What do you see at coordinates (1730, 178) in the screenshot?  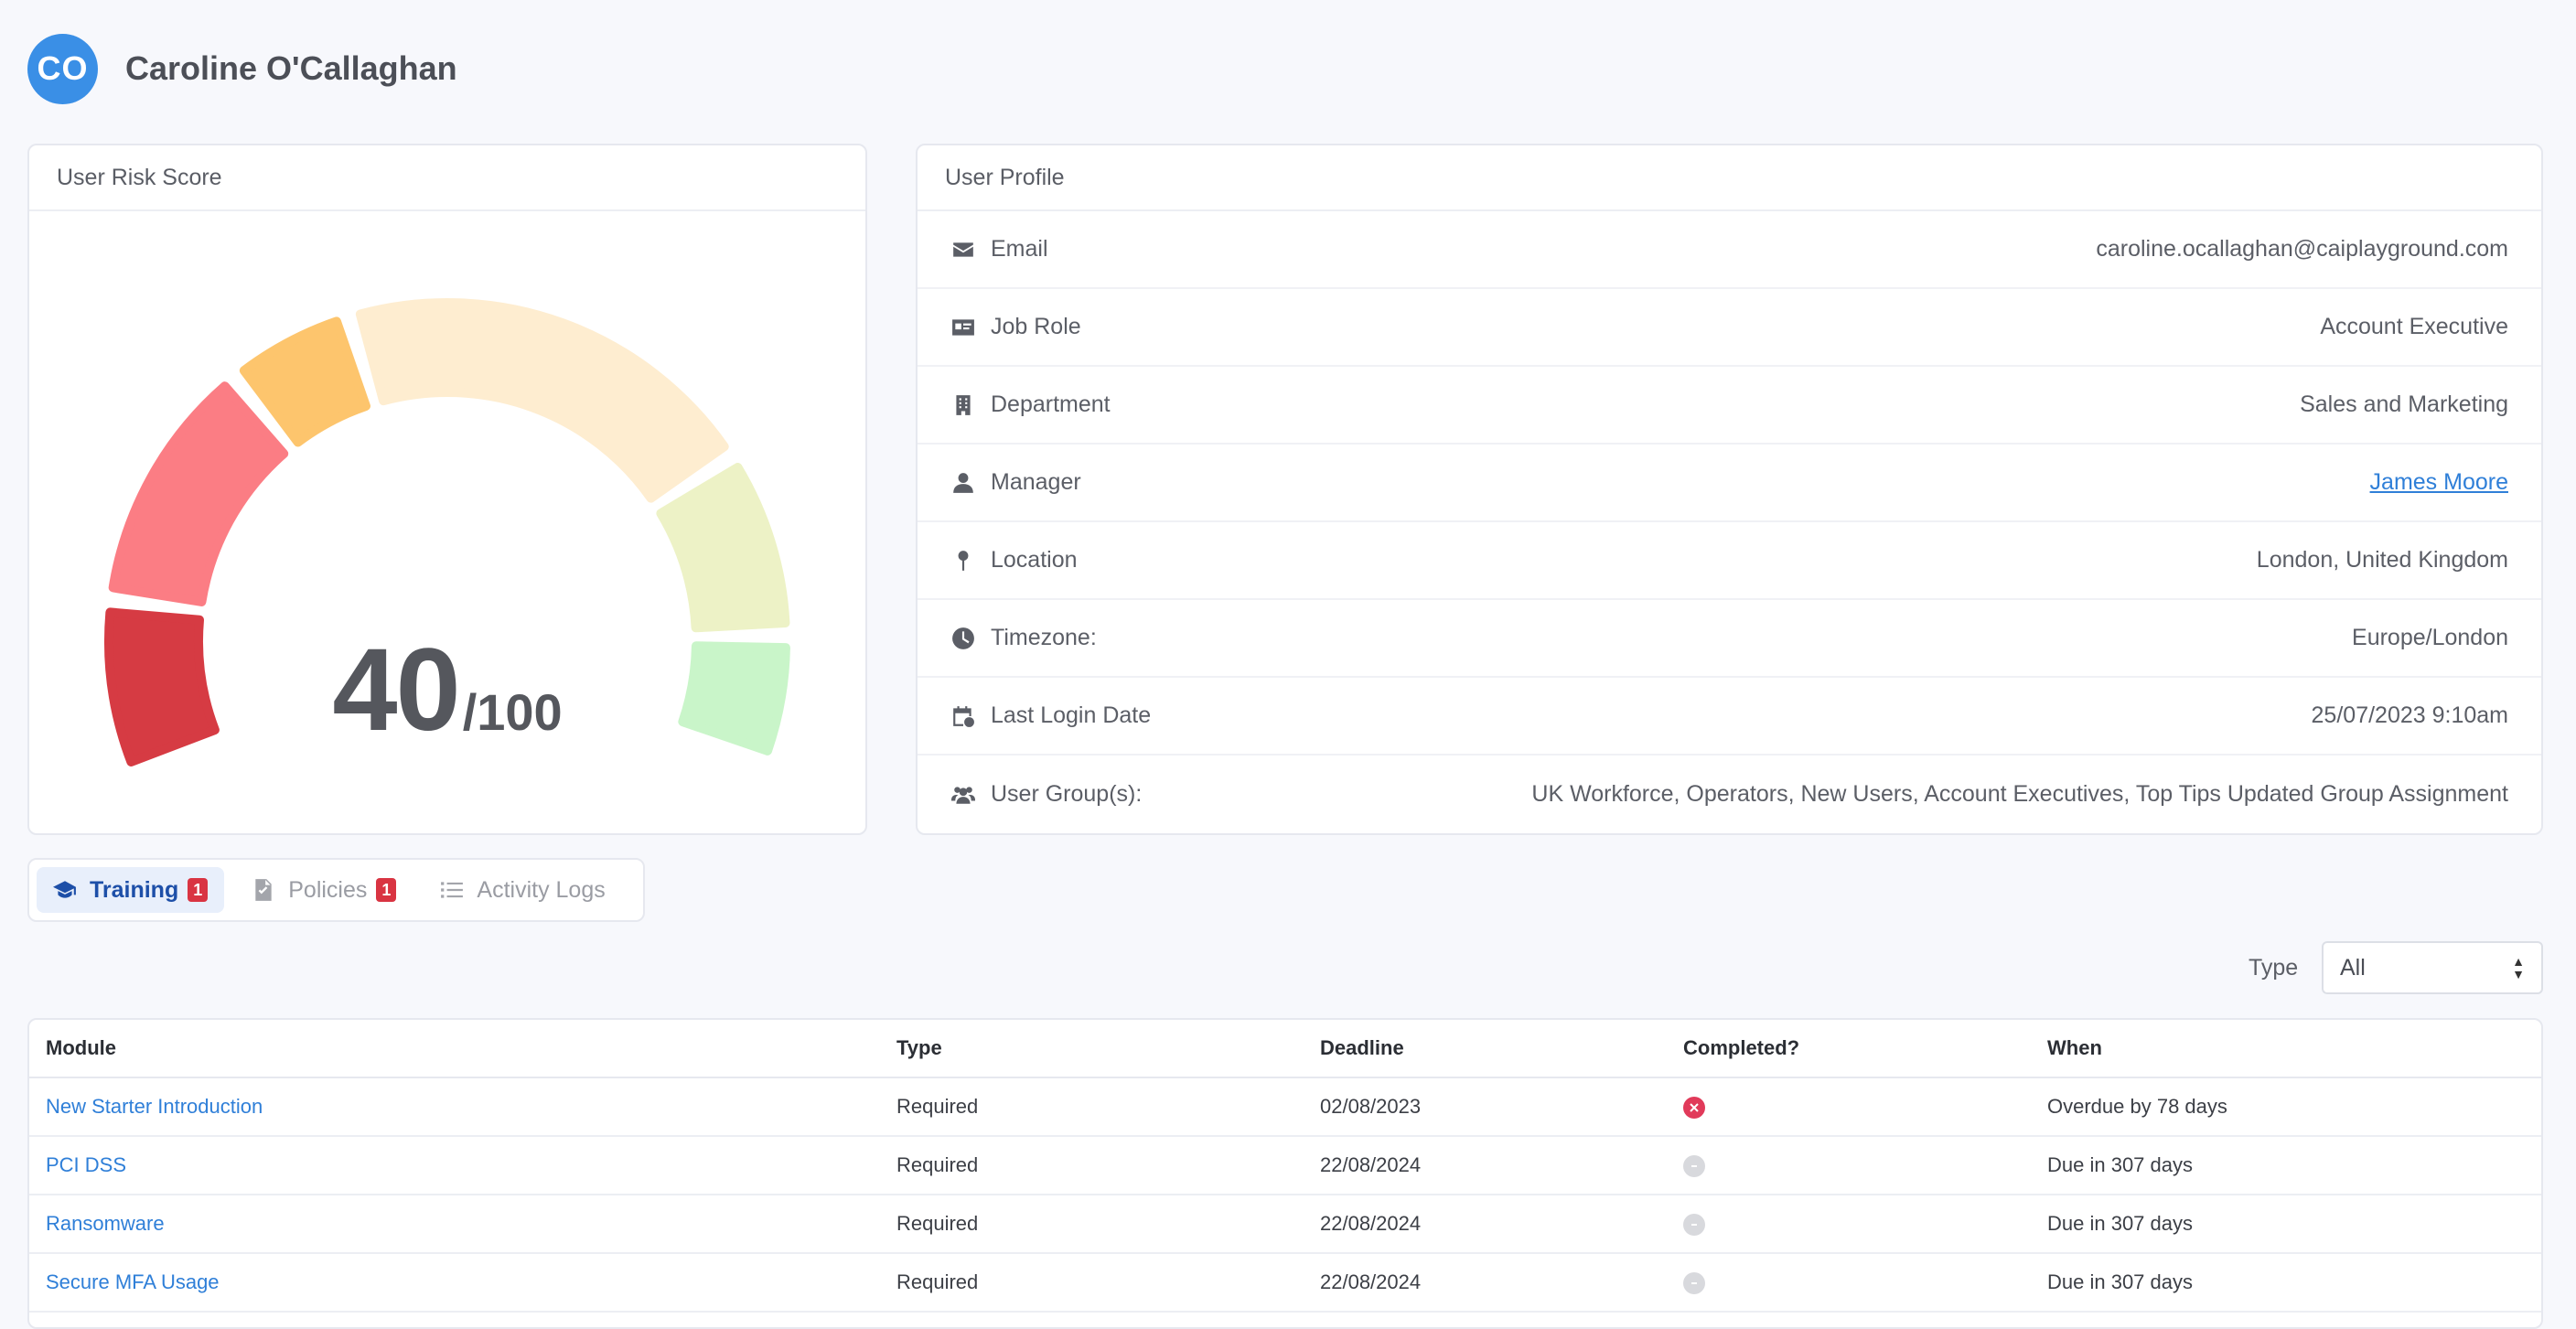 I see `user-profile-title: User Profile` at bounding box center [1730, 178].